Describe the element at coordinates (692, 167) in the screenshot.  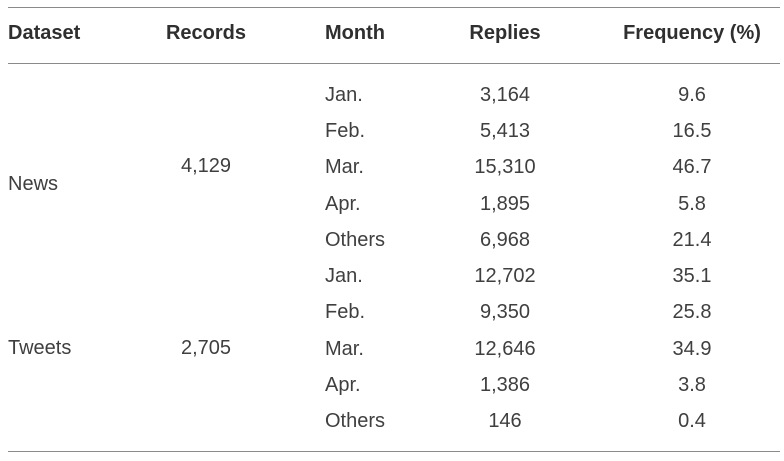
I see `frequency-cell: 46.7` at that location.